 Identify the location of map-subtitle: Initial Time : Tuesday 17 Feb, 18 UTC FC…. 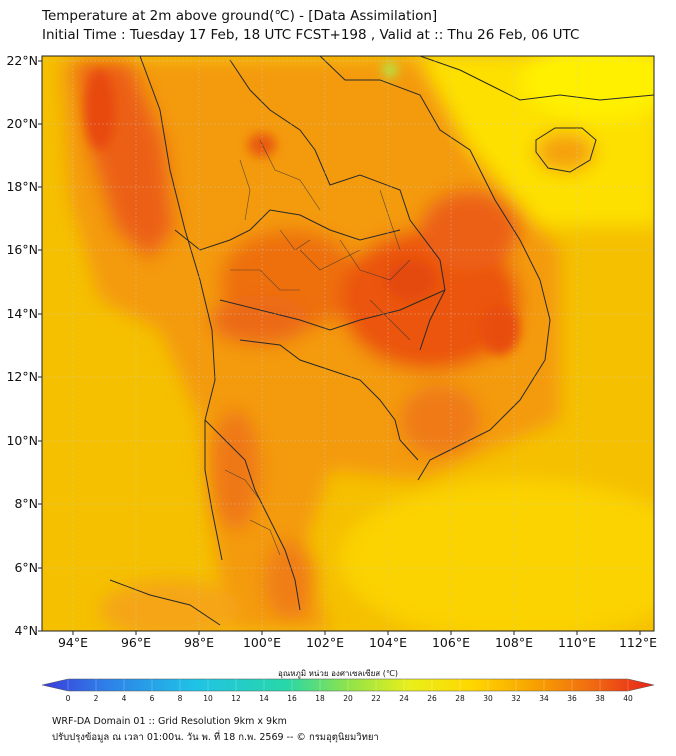
(311, 35).